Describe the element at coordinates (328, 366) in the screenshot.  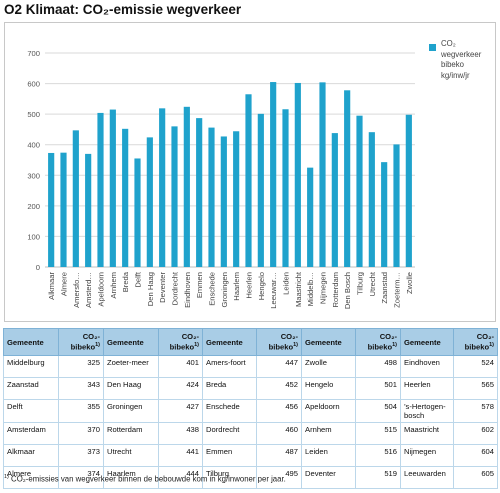
I see `gemeente-cell: Zwolle` at that location.